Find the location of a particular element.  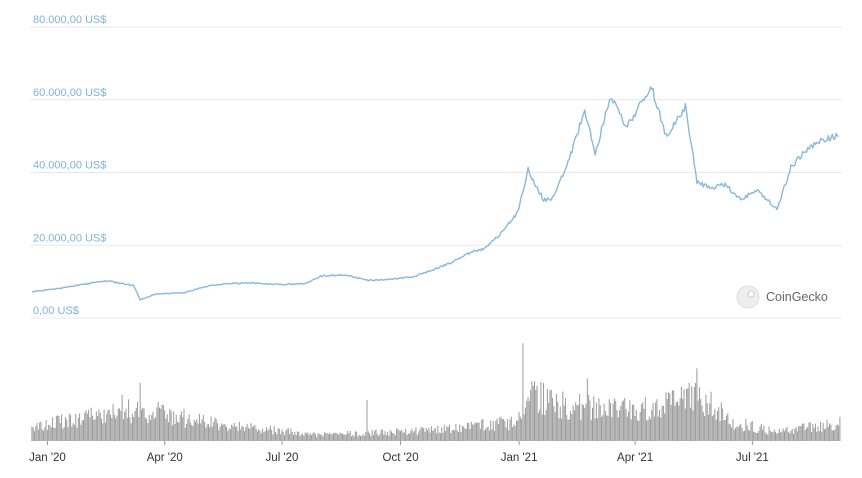

gecko-logo-icon is located at coordinates (748, 297).